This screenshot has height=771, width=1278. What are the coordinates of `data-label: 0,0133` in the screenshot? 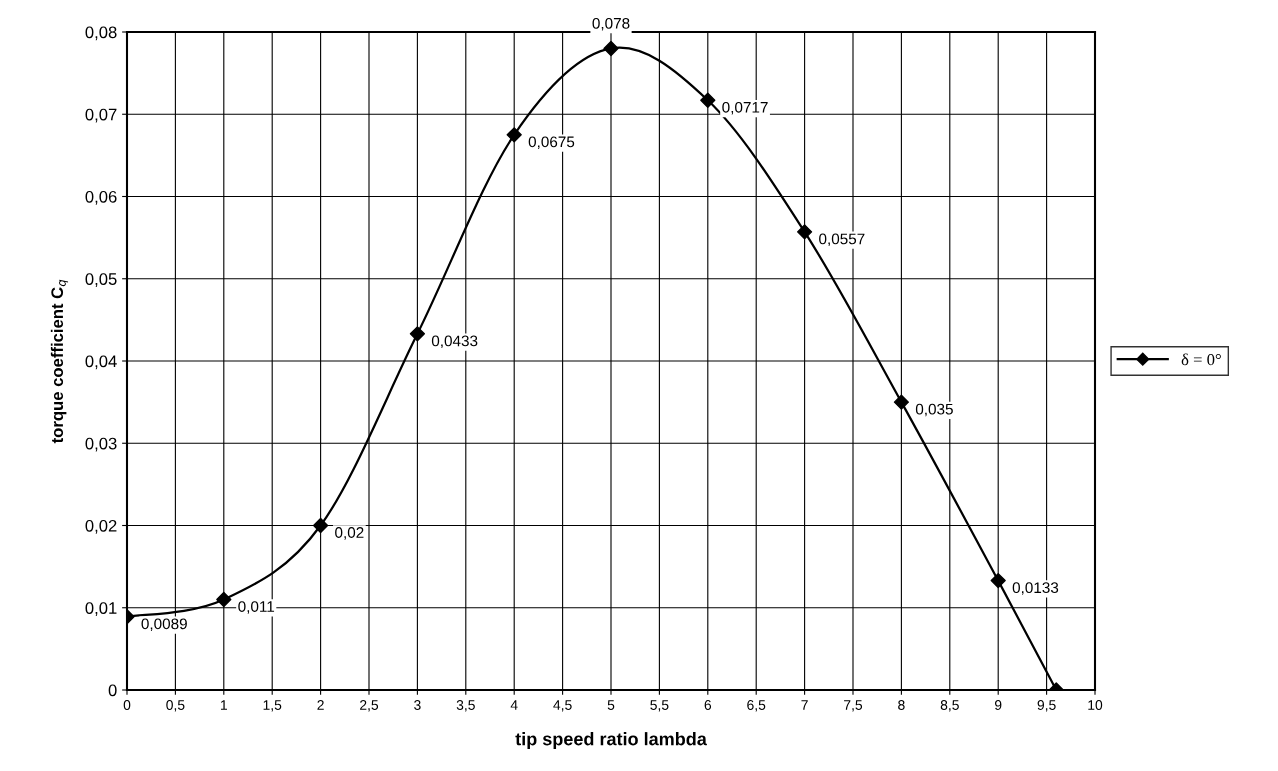 It's located at (1035, 588).